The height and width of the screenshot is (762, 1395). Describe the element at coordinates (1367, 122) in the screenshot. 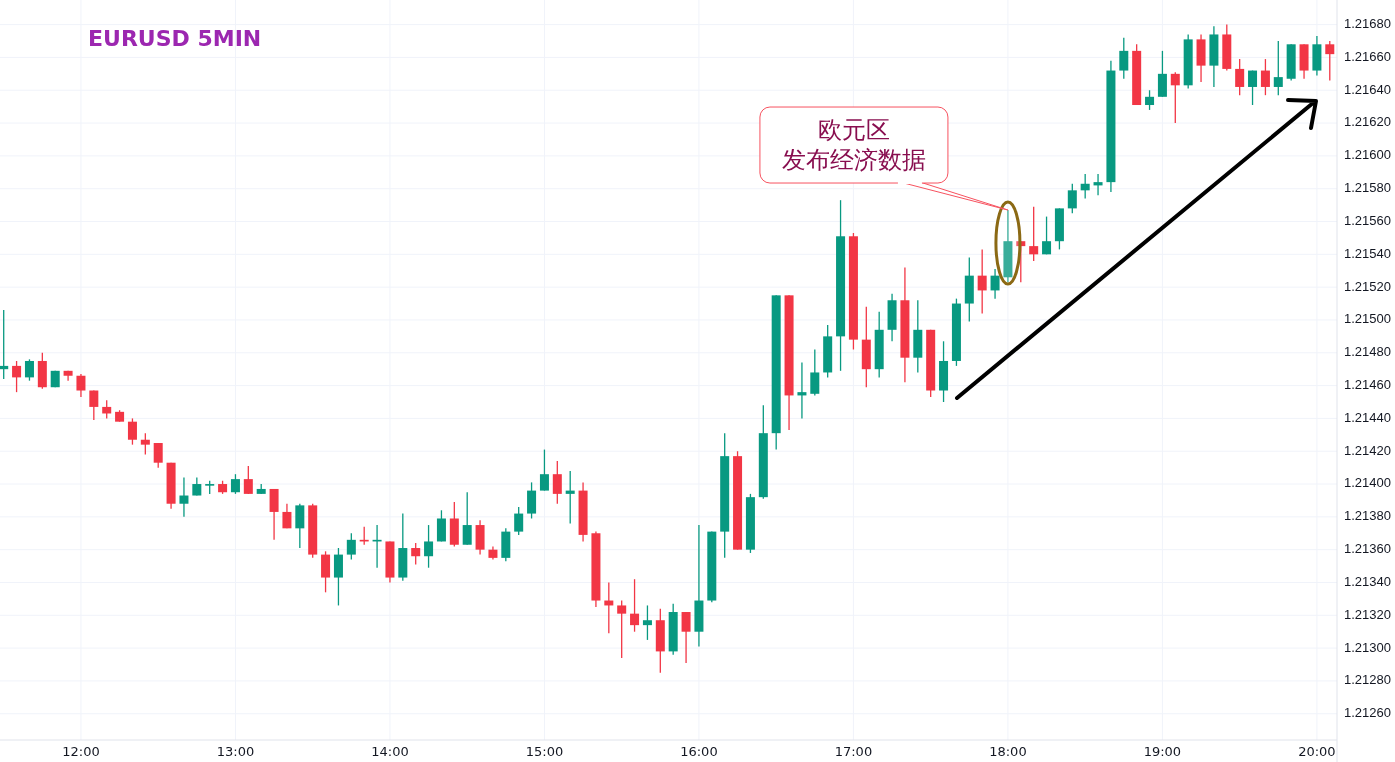

I see `y-tick-label: 1.21620` at that location.